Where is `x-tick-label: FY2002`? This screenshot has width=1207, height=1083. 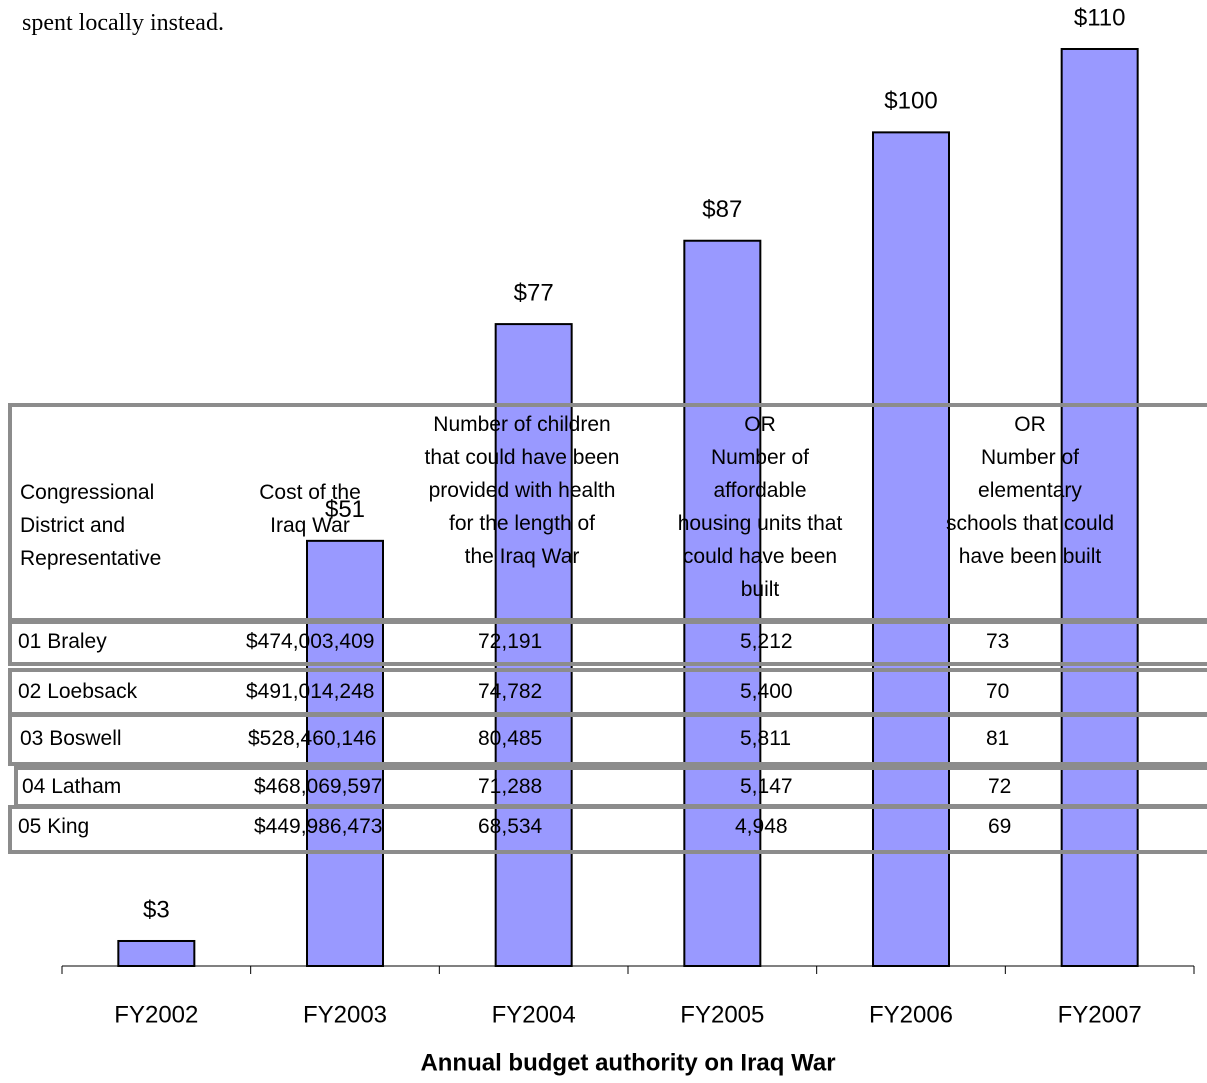
x-tick-label: FY2002 is located at coordinates (156, 1014).